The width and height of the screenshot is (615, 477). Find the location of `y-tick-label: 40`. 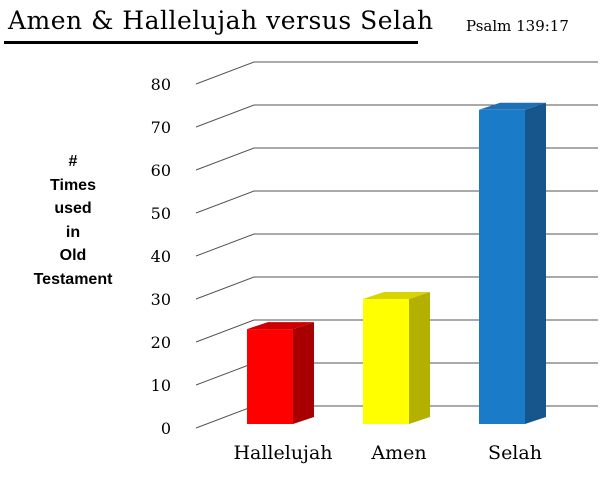

y-tick-label: 40 is located at coordinates (161, 256).